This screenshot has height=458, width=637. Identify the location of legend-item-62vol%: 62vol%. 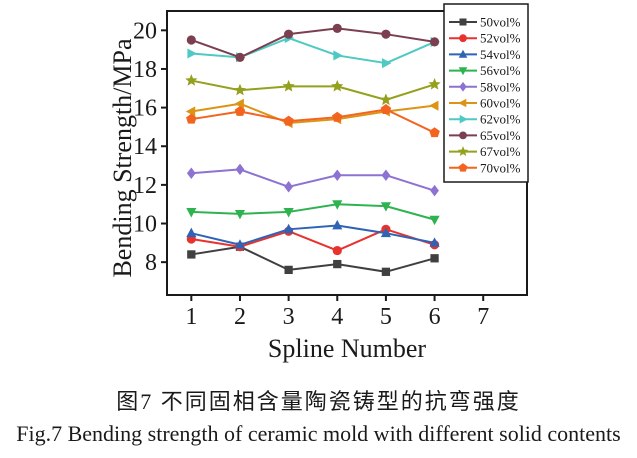
(485, 119).